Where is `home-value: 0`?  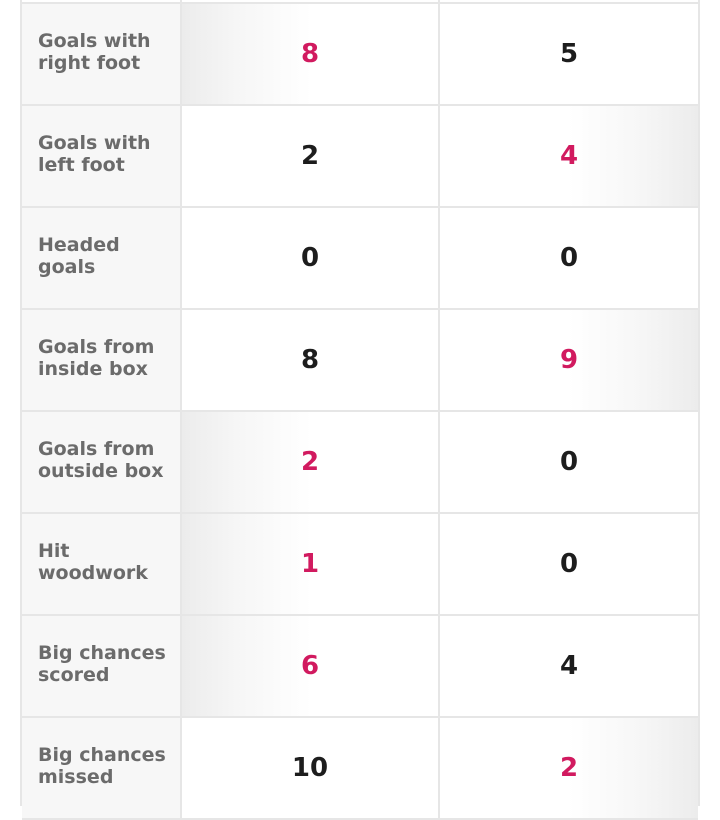
home-value: 0 is located at coordinates (310, 258).